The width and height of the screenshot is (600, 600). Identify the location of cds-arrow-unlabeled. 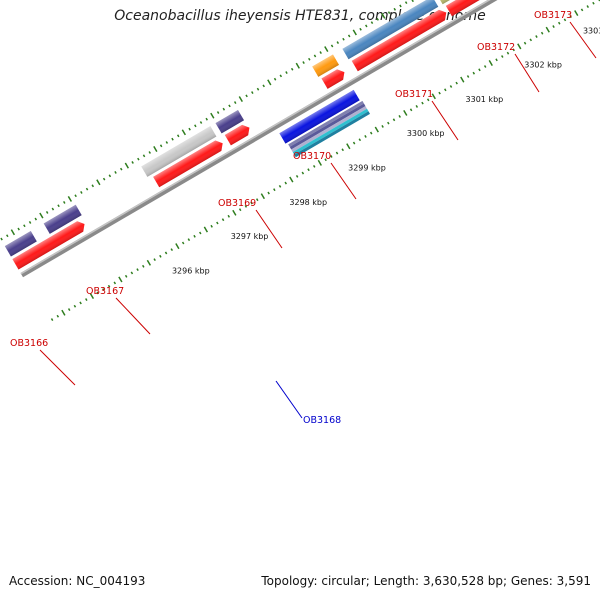
(49, 244).